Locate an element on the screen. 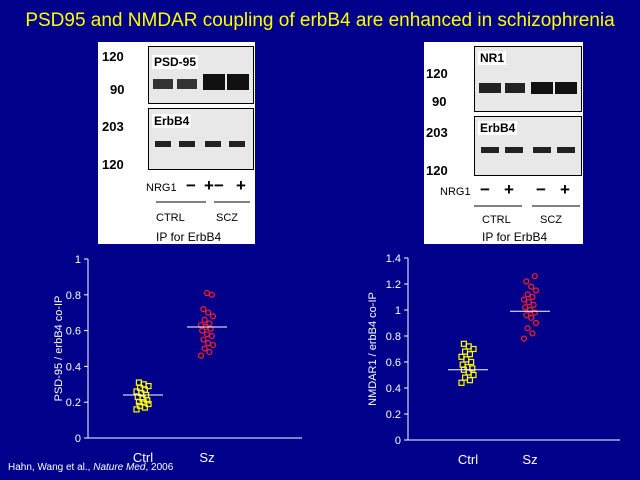  psd95-blot-panel: PSD-95 is located at coordinates (201, 75).